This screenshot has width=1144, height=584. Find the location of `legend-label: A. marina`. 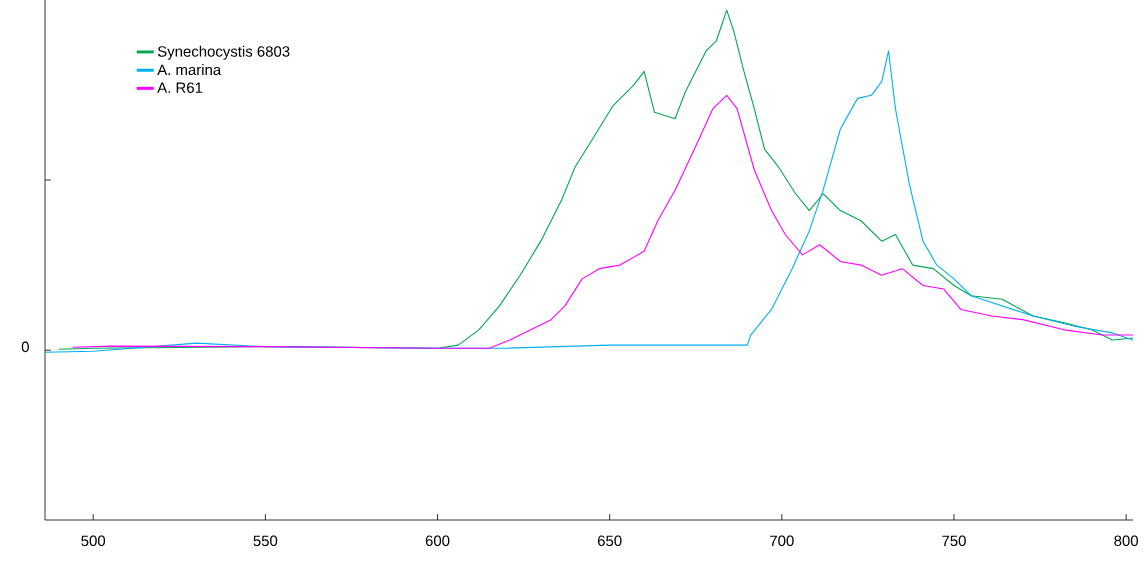

legend-label: A. marina is located at coordinates (189, 70).